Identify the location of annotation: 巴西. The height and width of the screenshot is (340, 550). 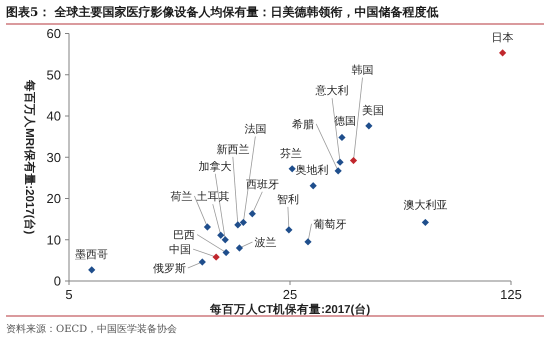
(184, 235).